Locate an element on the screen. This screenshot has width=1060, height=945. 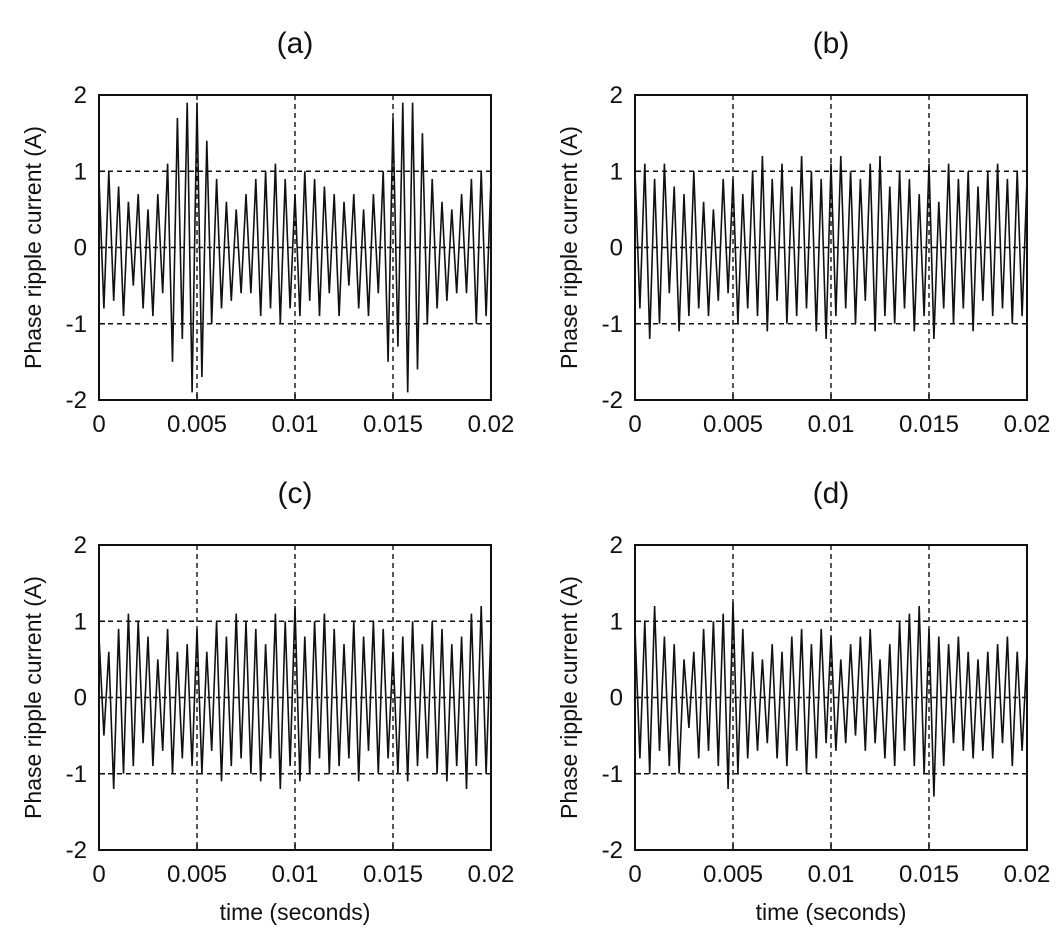
chart-title: (d) is located at coordinates (831, 493).